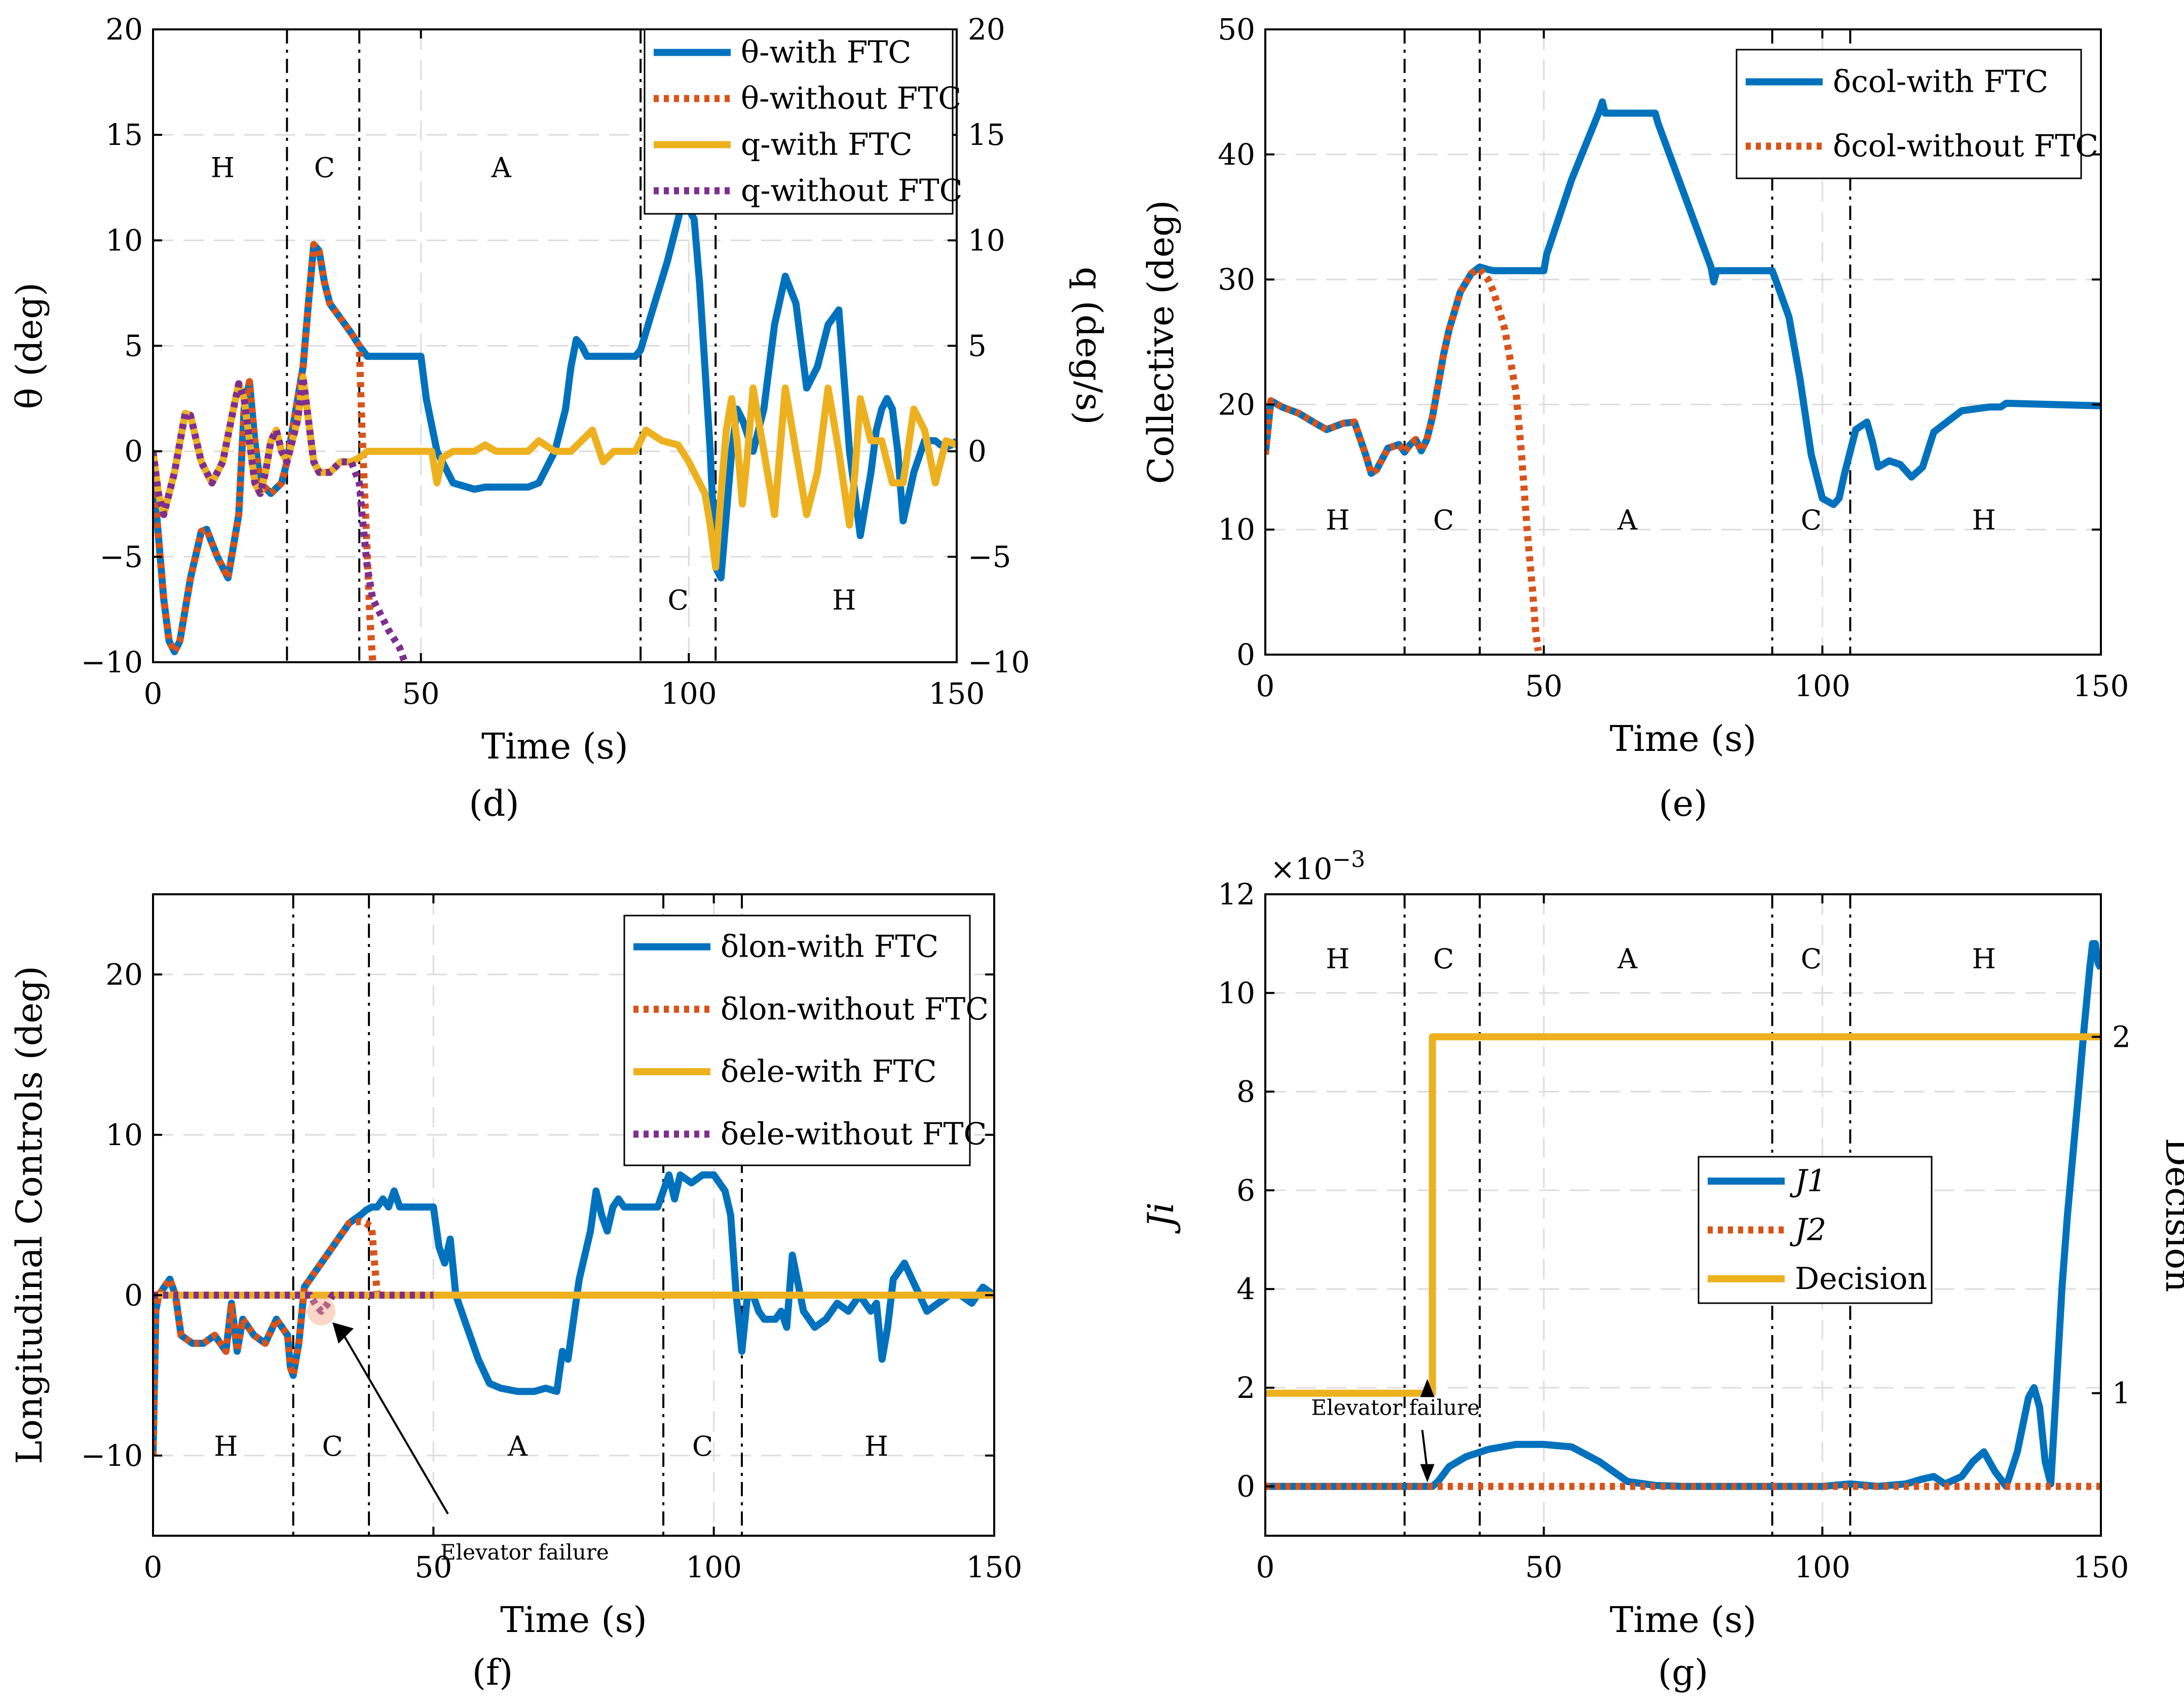 The width and height of the screenshot is (2184, 1708). What do you see at coordinates (852, 191) in the screenshot?
I see `legend-entry: q-without FTC` at bounding box center [852, 191].